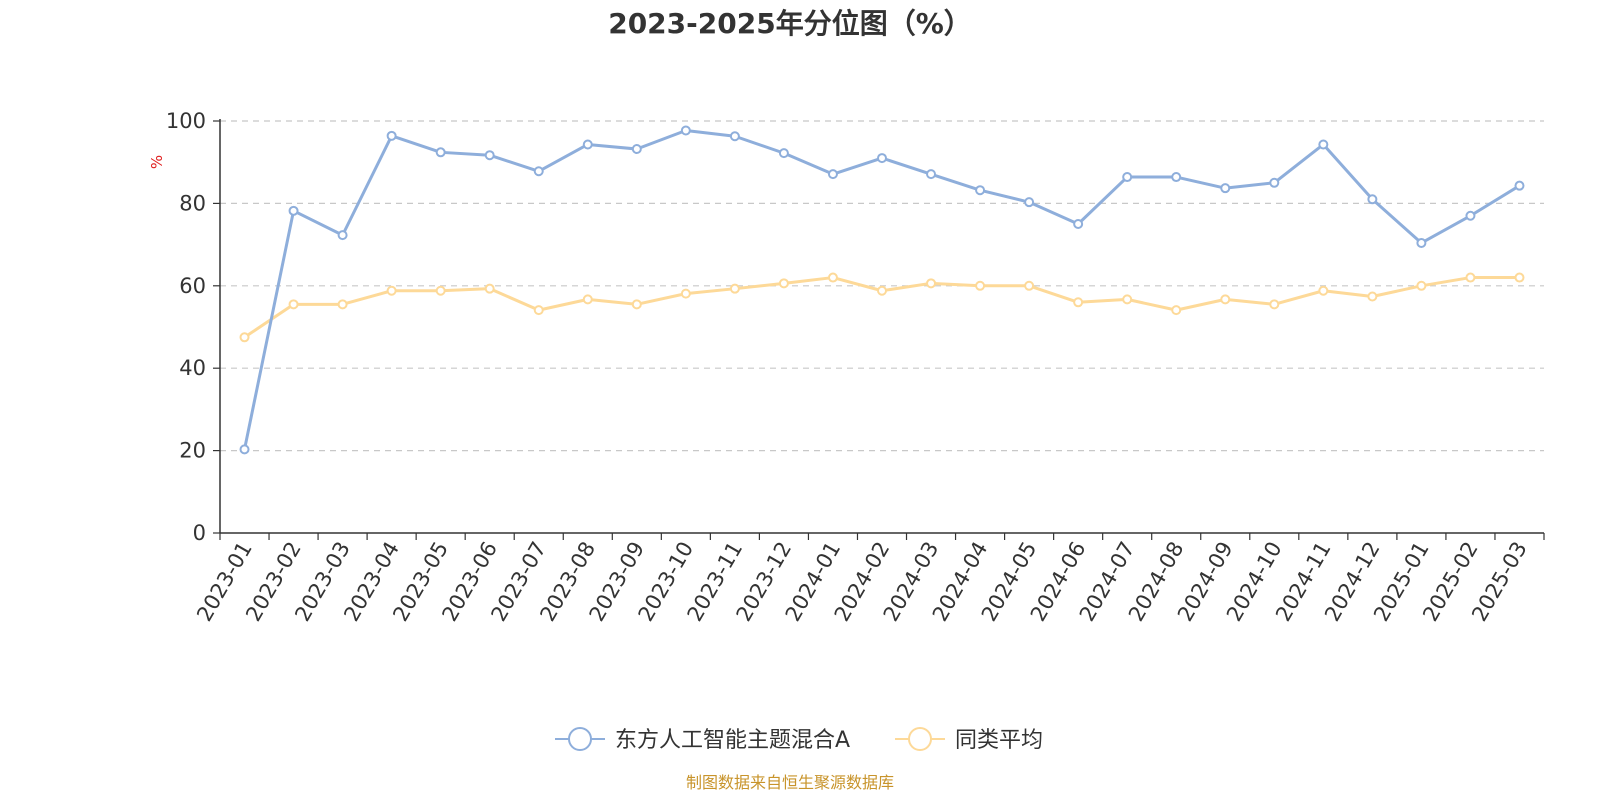  What do you see at coordinates (192, 286) in the screenshot?
I see `y-tick-label: 60` at bounding box center [192, 286].